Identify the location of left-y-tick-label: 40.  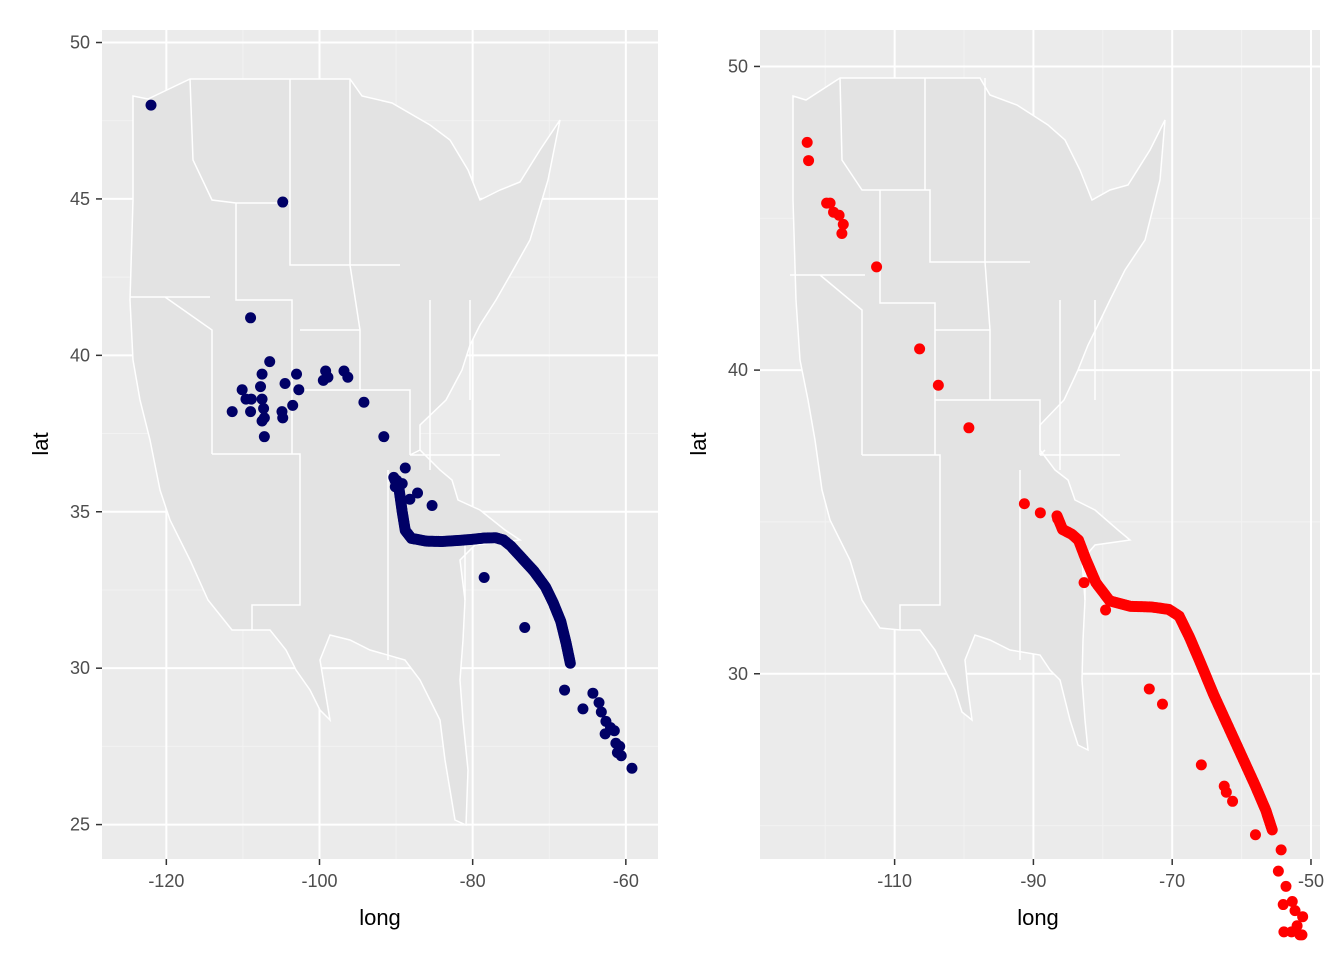
(80, 355).